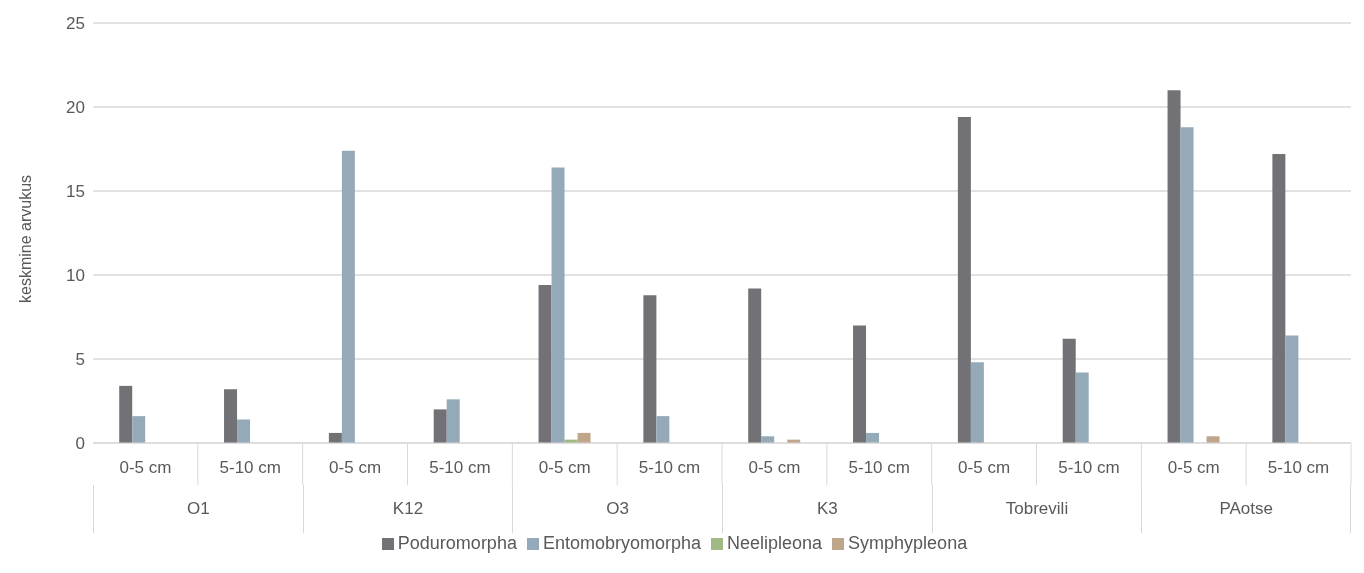 The height and width of the screenshot is (573, 1364). Describe the element at coordinates (80, 360) in the screenshot. I see `y-tick-label: 5` at that location.